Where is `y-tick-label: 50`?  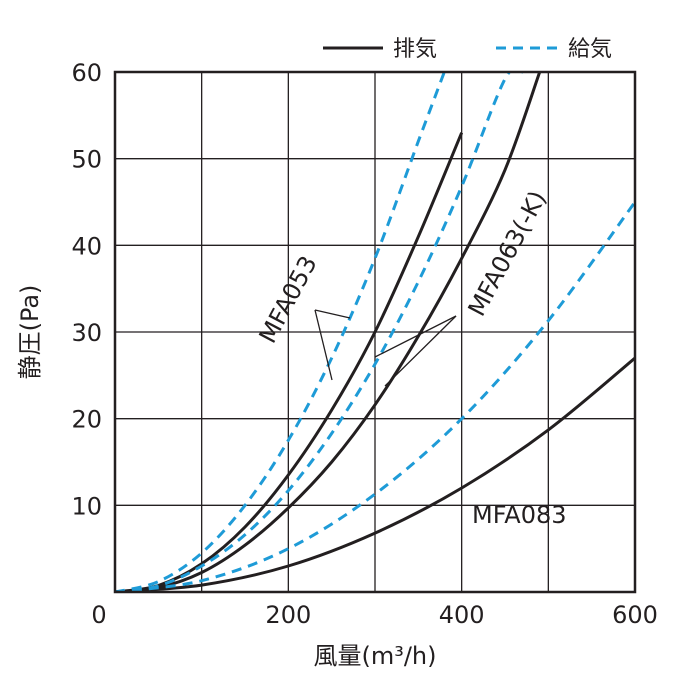 y-tick-label: 50 is located at coordinates (86, 160).